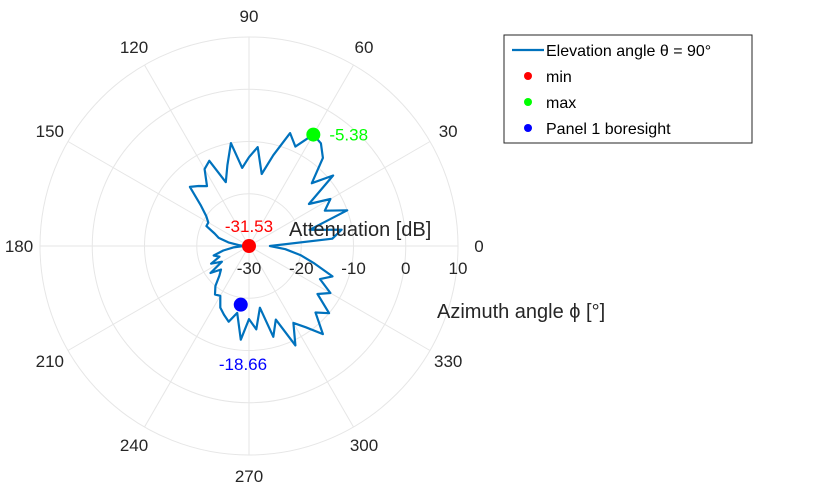 This screenshot has width=830, height=486. I want to click on r-axis-label: Attenuation [dB], so click(360, 230).